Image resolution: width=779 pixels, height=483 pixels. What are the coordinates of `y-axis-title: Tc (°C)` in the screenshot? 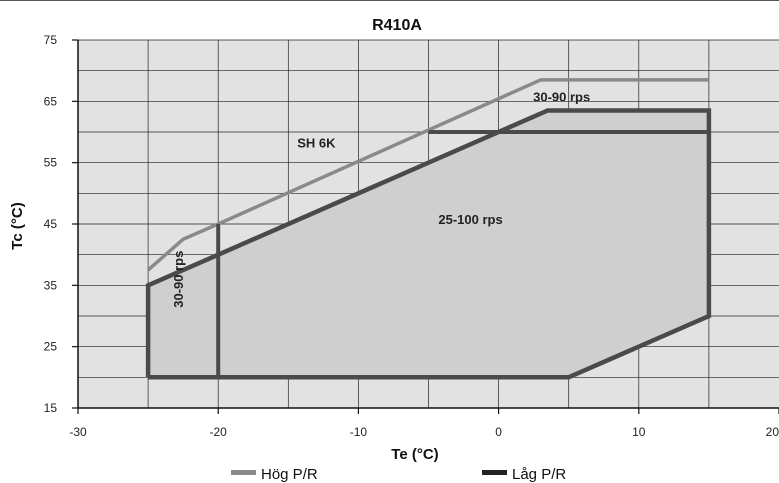 It's located at (17, 225).